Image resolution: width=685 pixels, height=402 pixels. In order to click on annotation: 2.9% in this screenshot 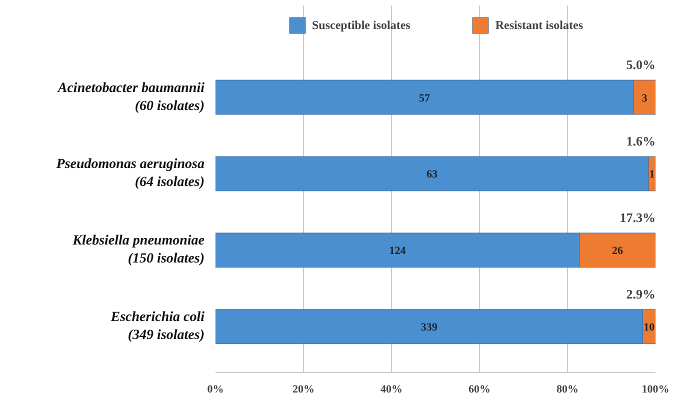, I will do `click(641, 294)`.